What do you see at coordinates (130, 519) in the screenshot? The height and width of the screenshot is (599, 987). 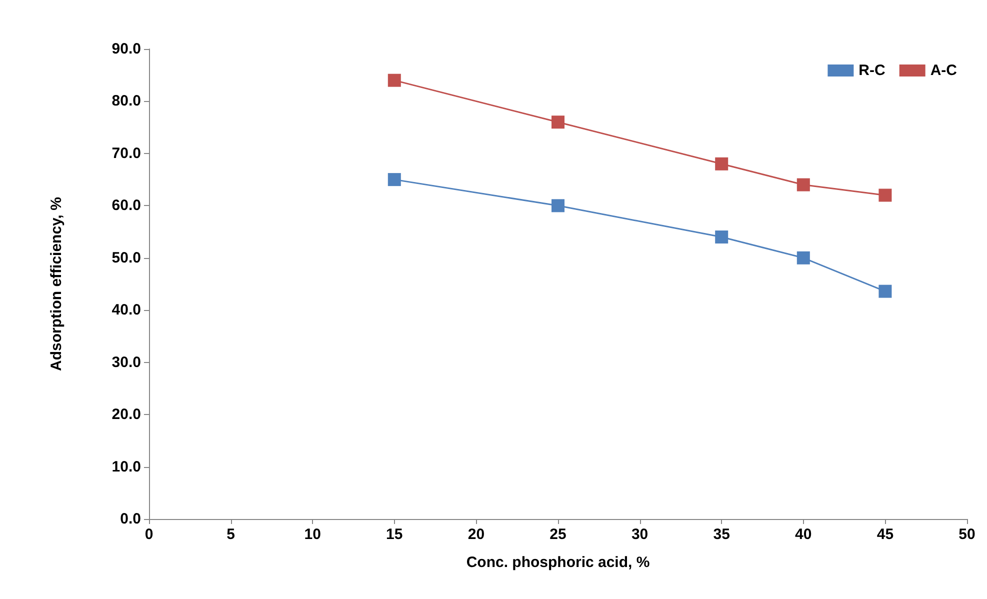 I see `y-tick-label: 0.0` at bounding box center [130, 519].